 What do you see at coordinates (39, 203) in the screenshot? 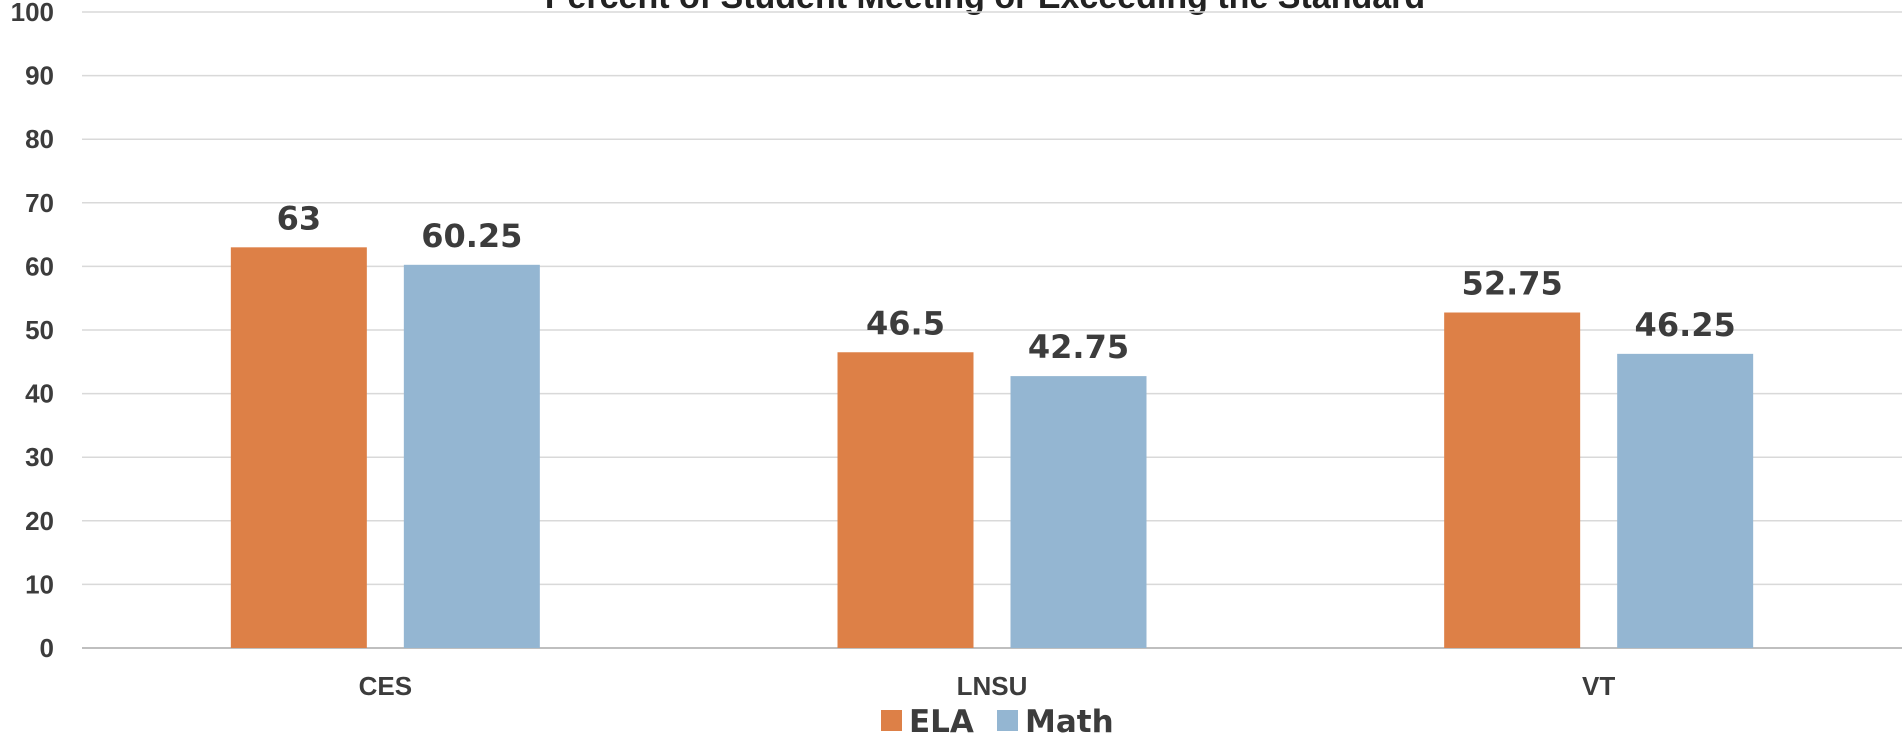
I see `y-tick-label: 70` at bounding box center [39, 203].